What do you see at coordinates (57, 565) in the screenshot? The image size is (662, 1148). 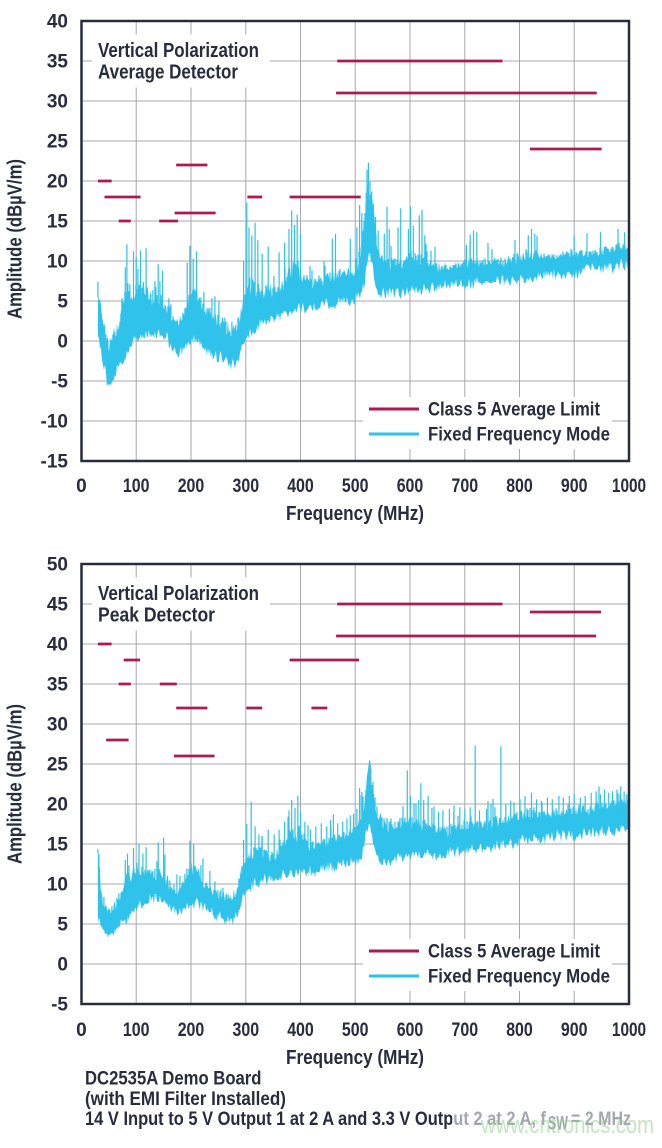 I see `svg-text: 50` at bounding box center [57, 565].